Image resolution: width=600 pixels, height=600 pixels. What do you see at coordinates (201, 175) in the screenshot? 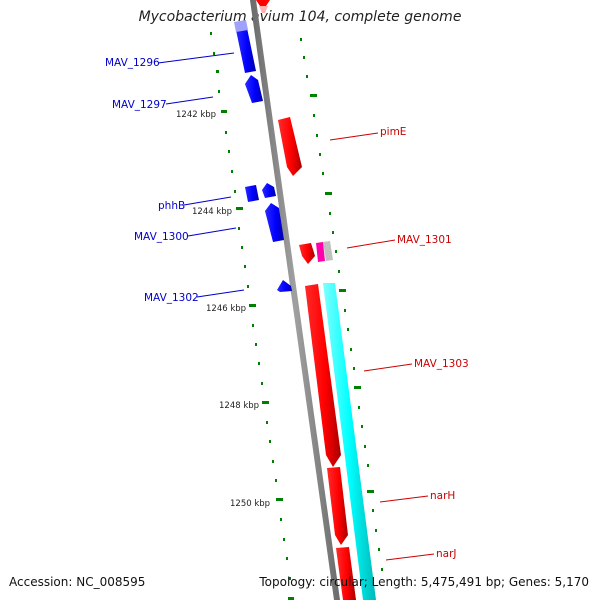
I see `reverse-label-lines` at bounding box center [201, 175].